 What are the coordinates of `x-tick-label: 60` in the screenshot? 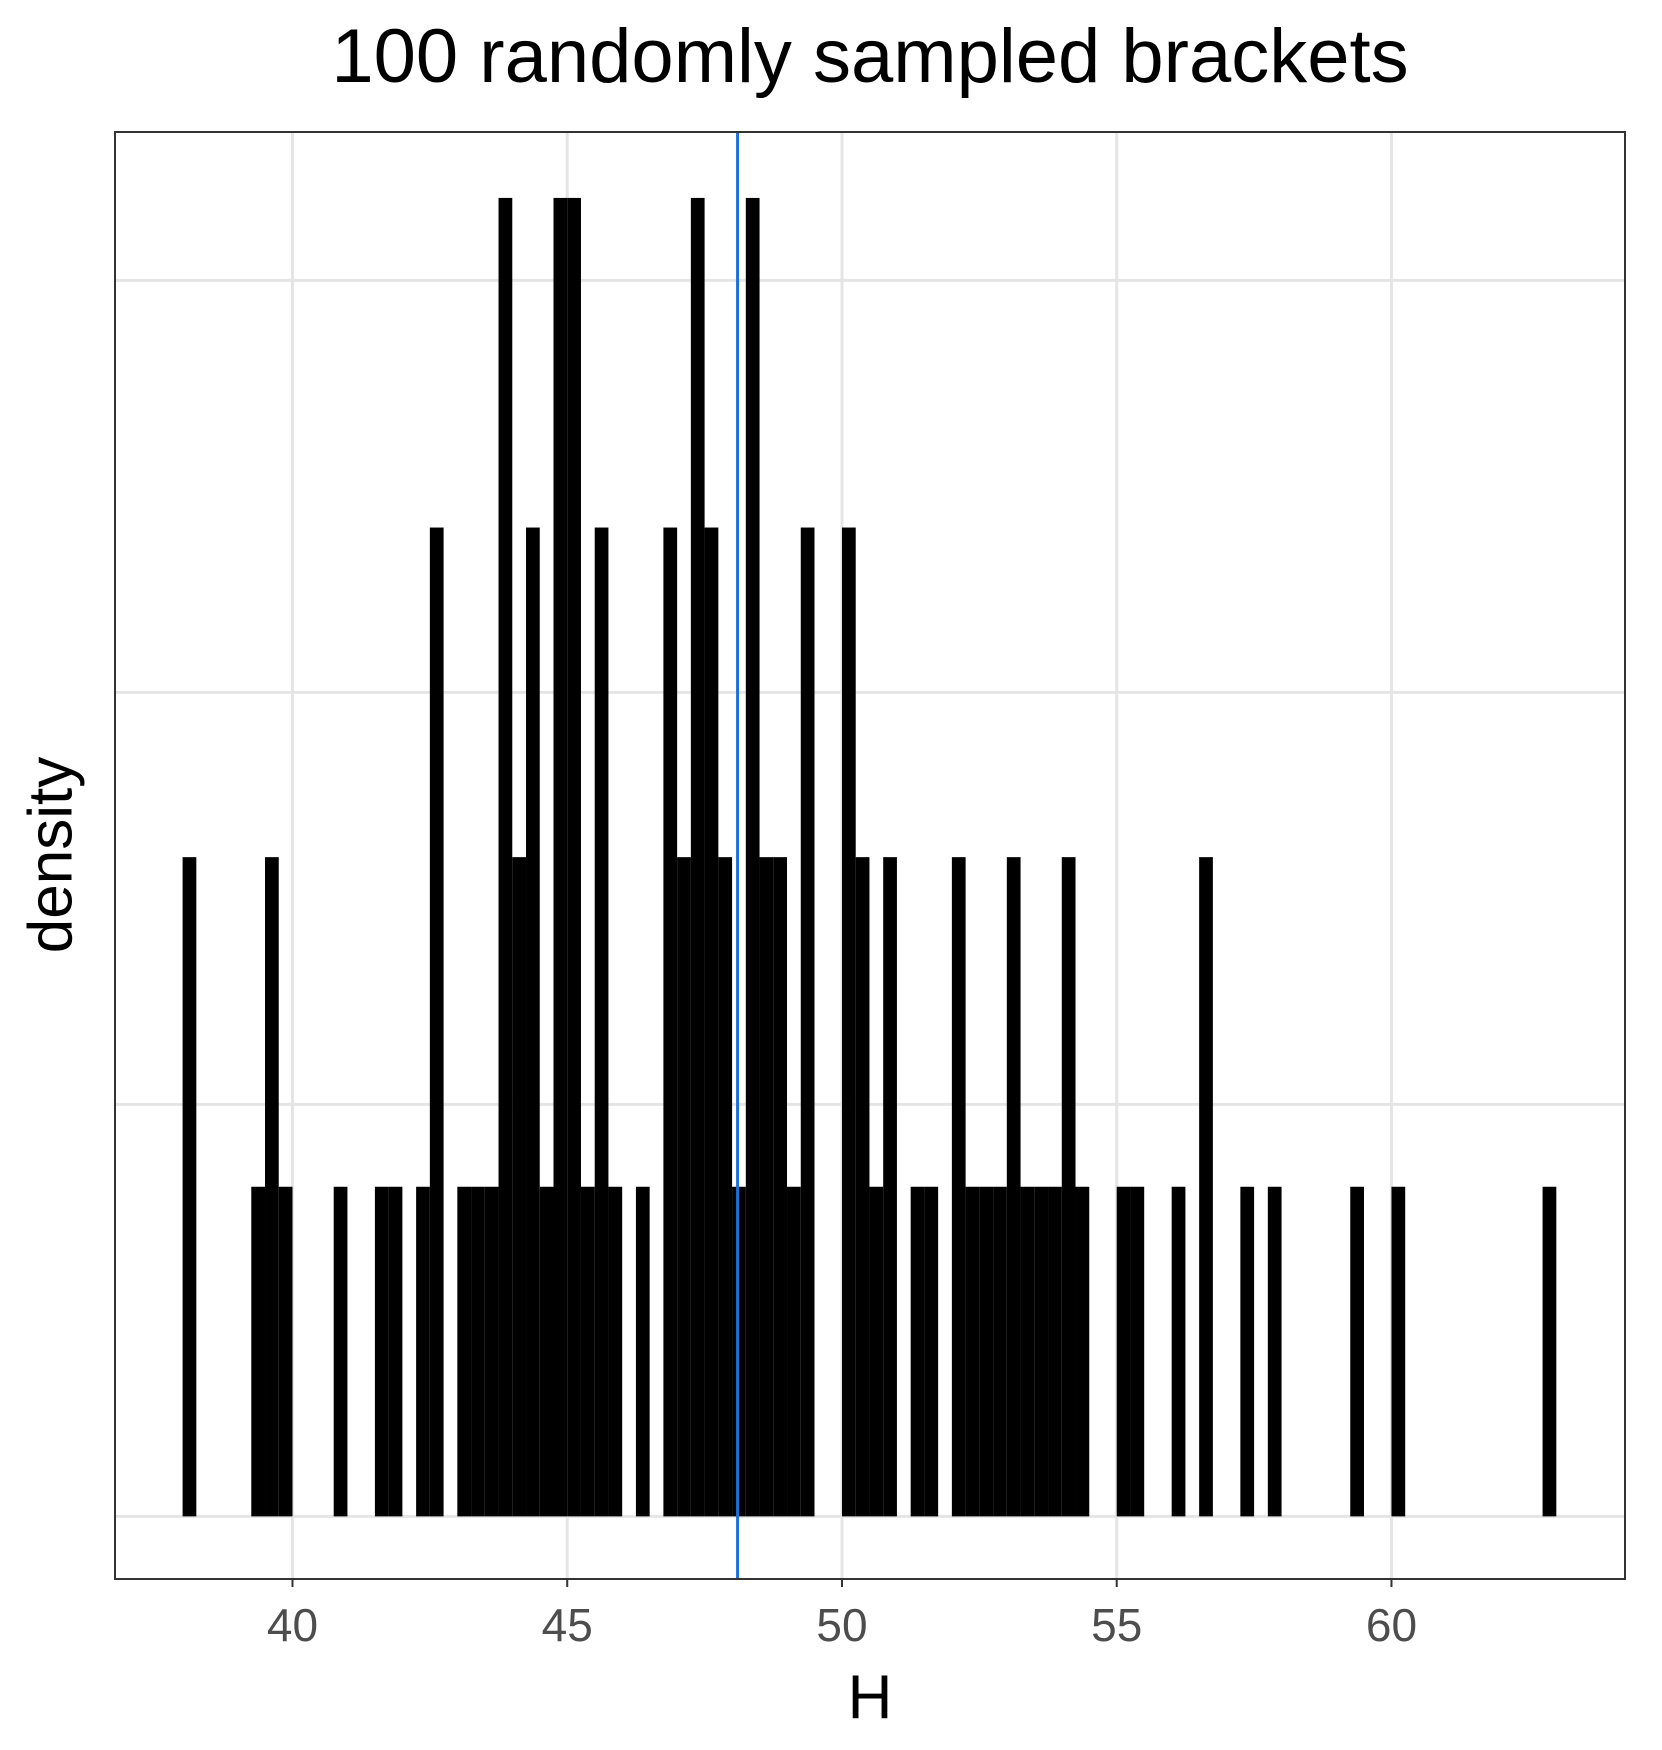 It's located at (1391, 1625).